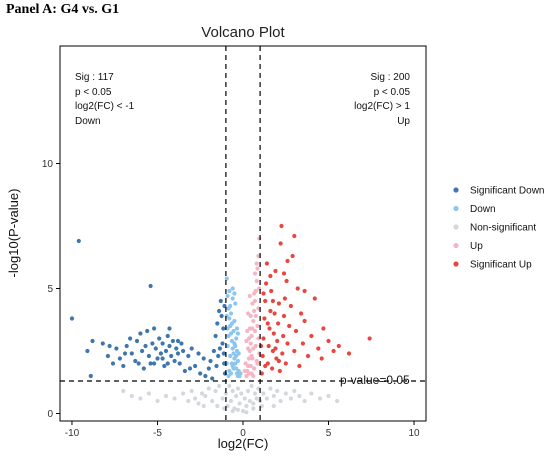 The image size is (550, 458). What do you see at coordinates (476, 246) in the screenshot?
I see `legend-label: Up` at bounding box center [476, 246].